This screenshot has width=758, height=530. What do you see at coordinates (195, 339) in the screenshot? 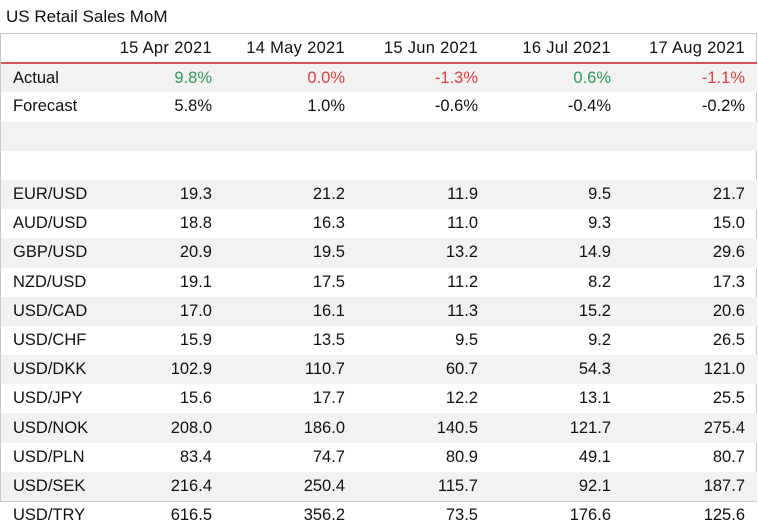
I see `table-cell: 15.9` at bounding box center [195, 339].